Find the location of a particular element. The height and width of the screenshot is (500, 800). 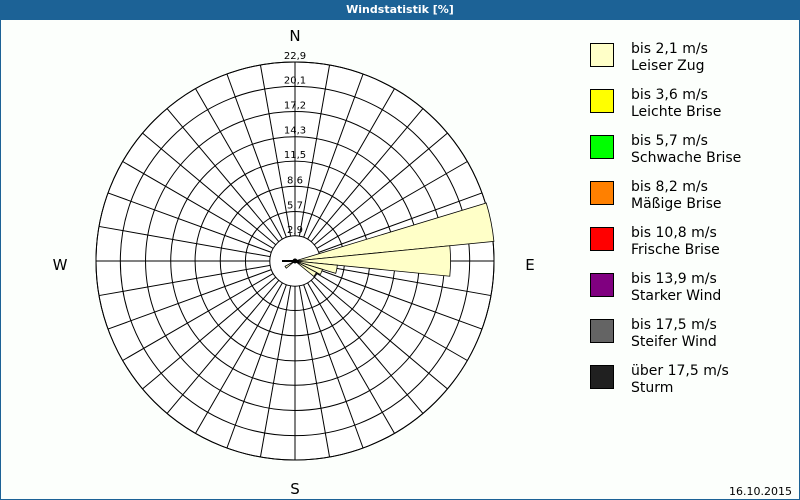

legend-label: bis 2,1 m/s Leiser Zug is located at coordinates (669, 57).